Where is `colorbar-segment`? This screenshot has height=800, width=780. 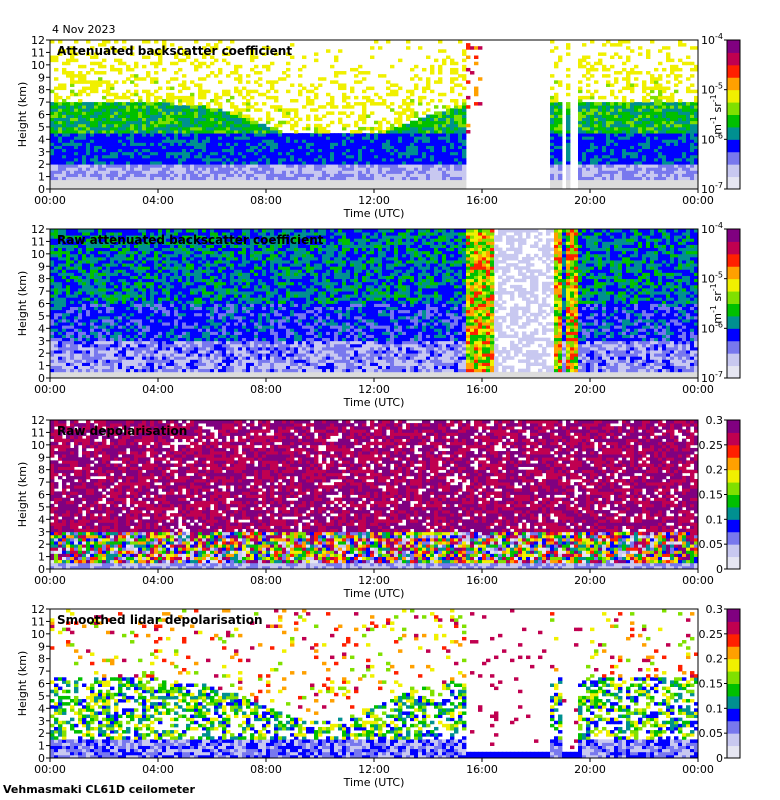
colorbar-segment is located at coordinates (733, 153).